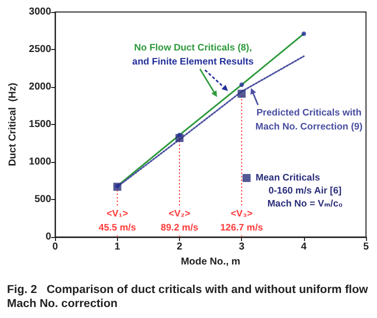 The height and width of the screenshot is (318, 377). What do you see at coordinates (43, 199) in the screenshot?
I see `y-tick-label: 500` at bounding box center [43, 199].